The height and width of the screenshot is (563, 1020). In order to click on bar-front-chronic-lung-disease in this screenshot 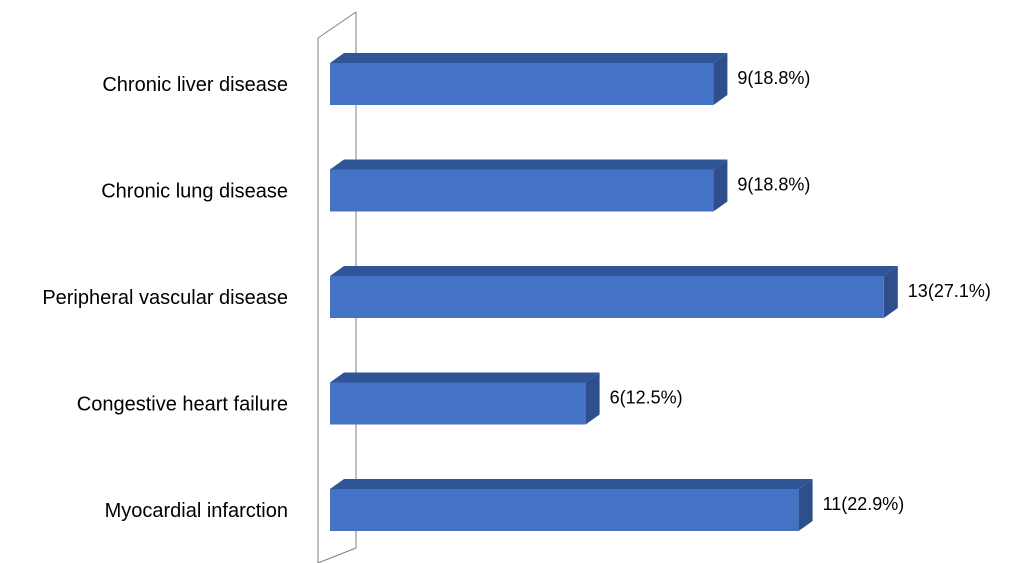, I will do `click(522, 190)`.